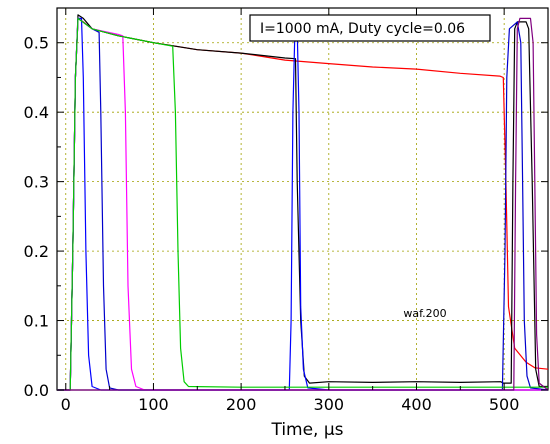 This screenshot has height=444, width=550. Describe the element at coordinates (36, 112) in the screenshot. I see `y-tick-label: 0.4` at that location.